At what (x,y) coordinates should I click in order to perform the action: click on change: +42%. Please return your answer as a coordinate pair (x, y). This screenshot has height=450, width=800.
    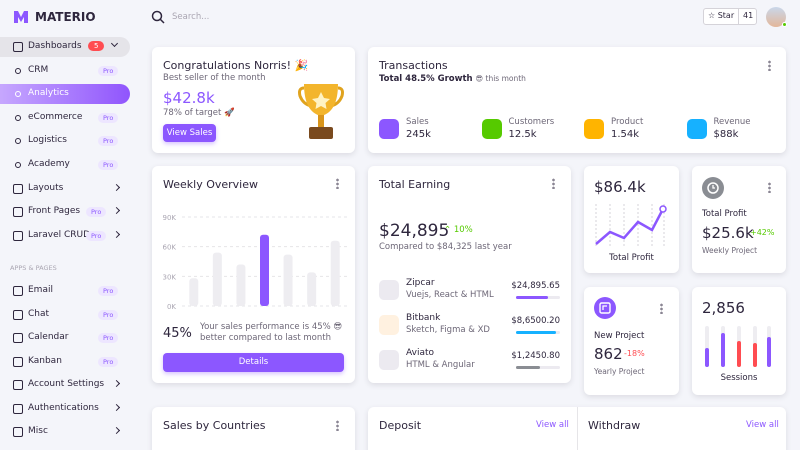
    Looking at the image, I should click on (762, 232).